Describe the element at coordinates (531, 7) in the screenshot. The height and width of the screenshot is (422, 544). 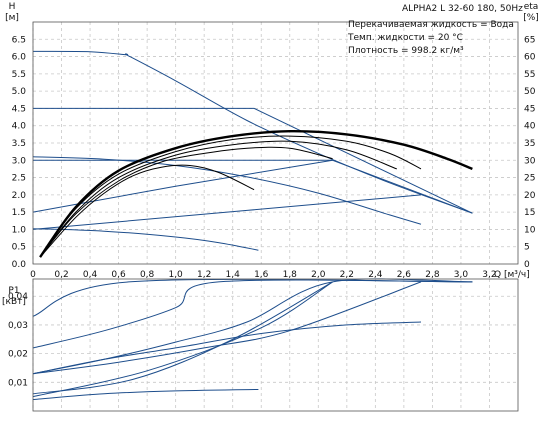
I see `y2-axis-label: eta` at that location.